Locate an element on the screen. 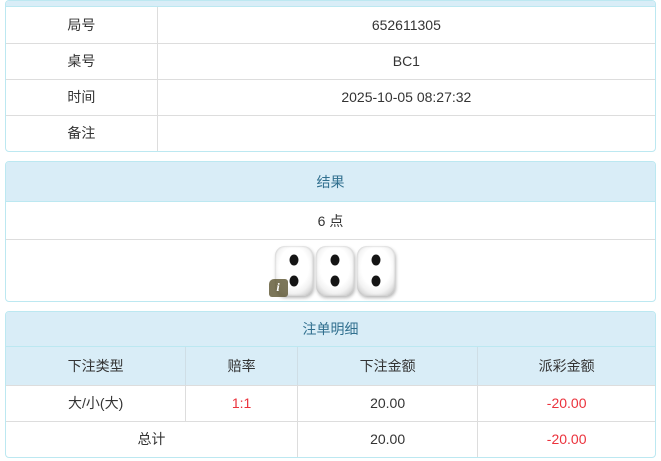 The height and width of the screenshot is (461, 661). dice-group: i is located at coordinates (331, 271).